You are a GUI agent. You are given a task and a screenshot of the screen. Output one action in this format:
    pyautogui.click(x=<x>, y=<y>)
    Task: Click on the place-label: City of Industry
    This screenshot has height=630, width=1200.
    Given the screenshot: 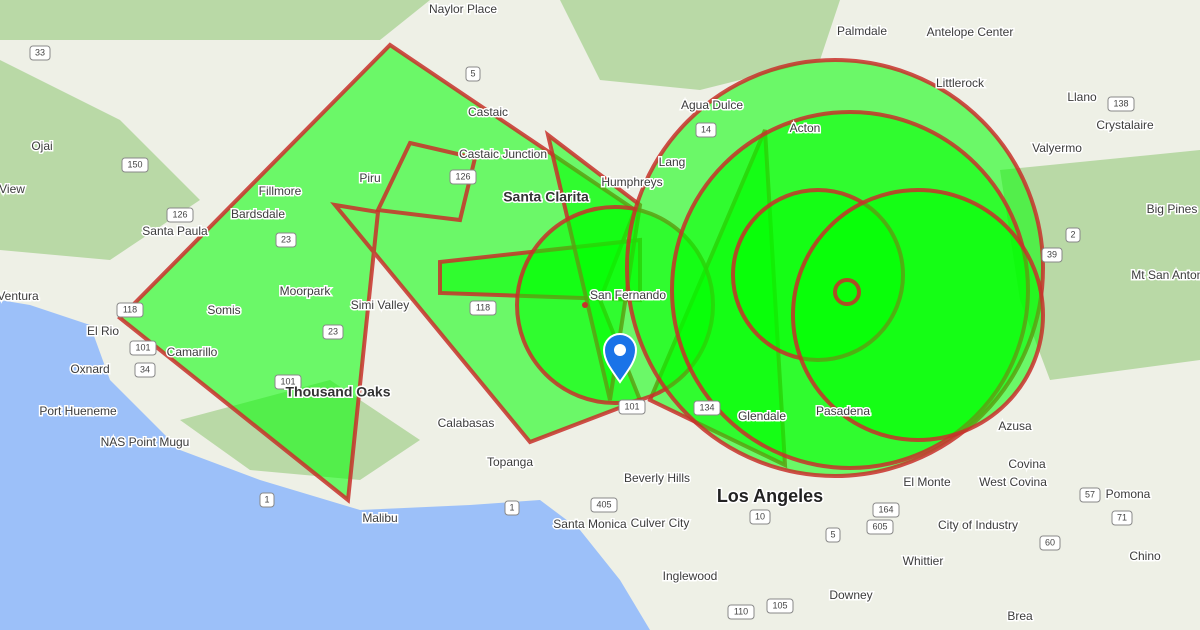 What is the action you would take?
    pyautogui.click(x=978, y=525)
    